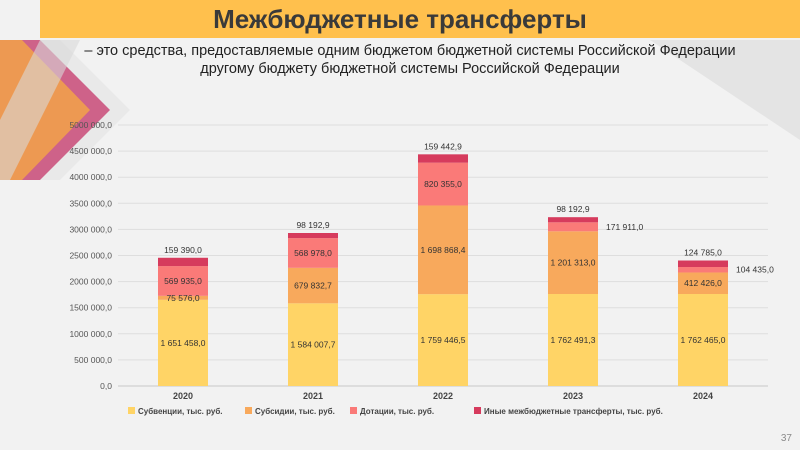  I want to click on data-label: 104 435,0, so click(755, 270).